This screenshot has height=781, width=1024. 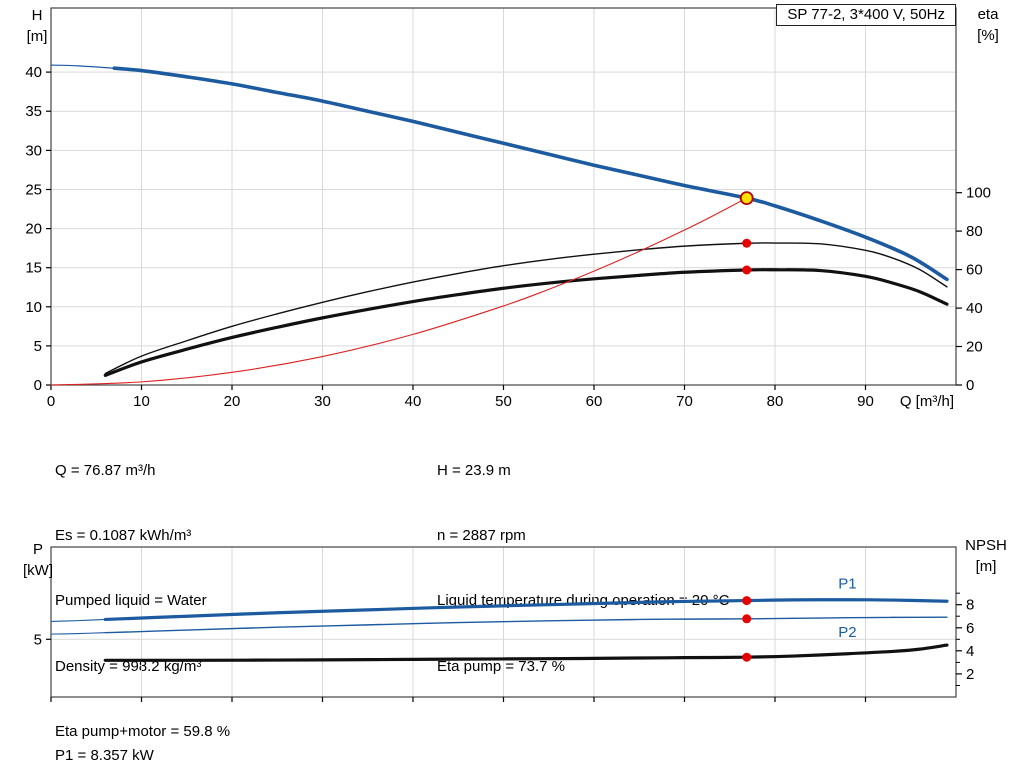 I want to click on svg-text: 100, so click(x=978, y=193).